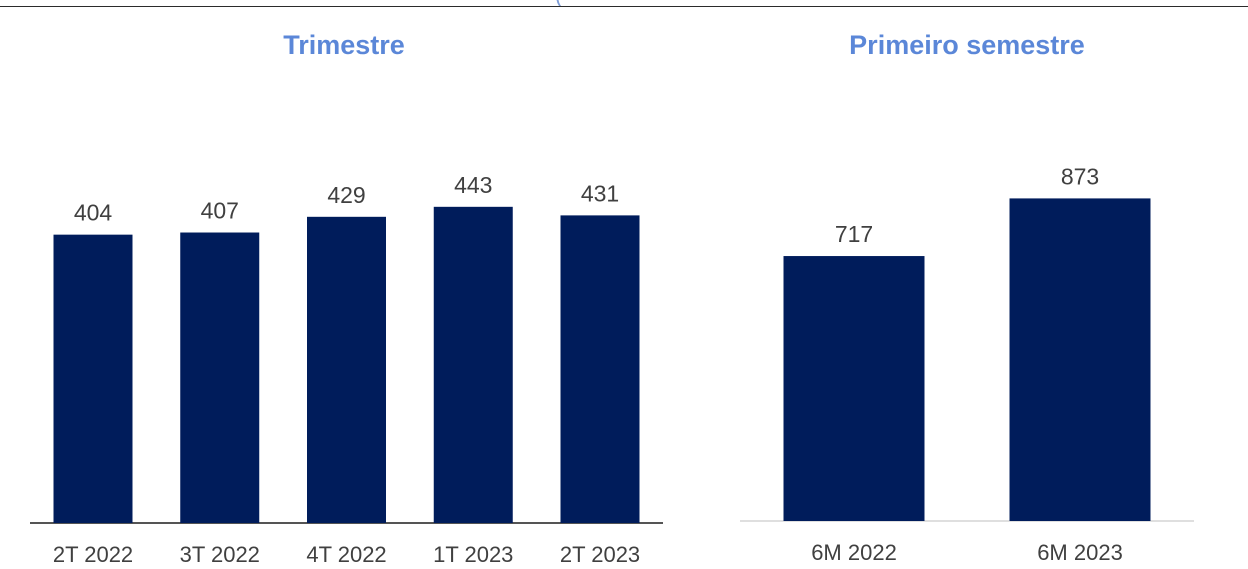 The height and width of the screenshot is (569, 1248). What do you see at coordinates (220, 211) in the screenshot?
I see `data-label: 407` at bounding box center [220, 211].